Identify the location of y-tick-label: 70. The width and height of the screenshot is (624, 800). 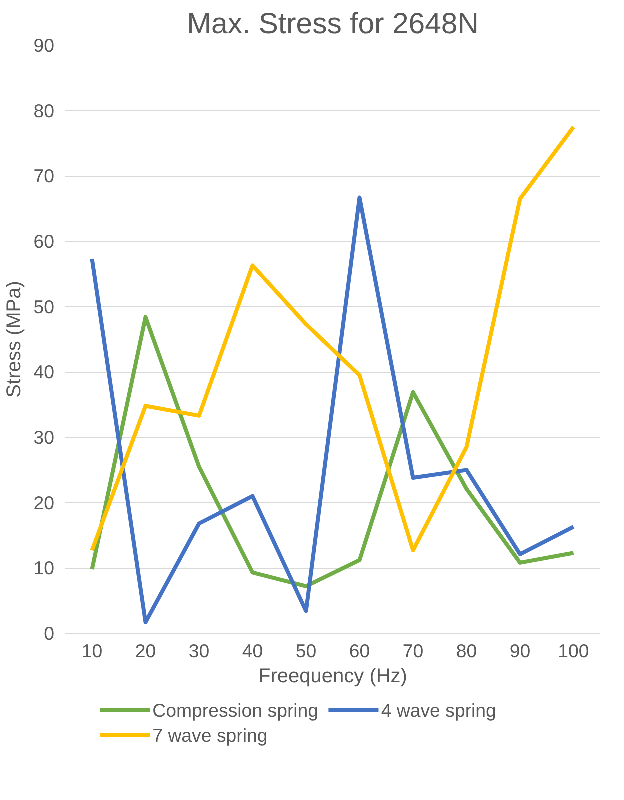
(44, 176).